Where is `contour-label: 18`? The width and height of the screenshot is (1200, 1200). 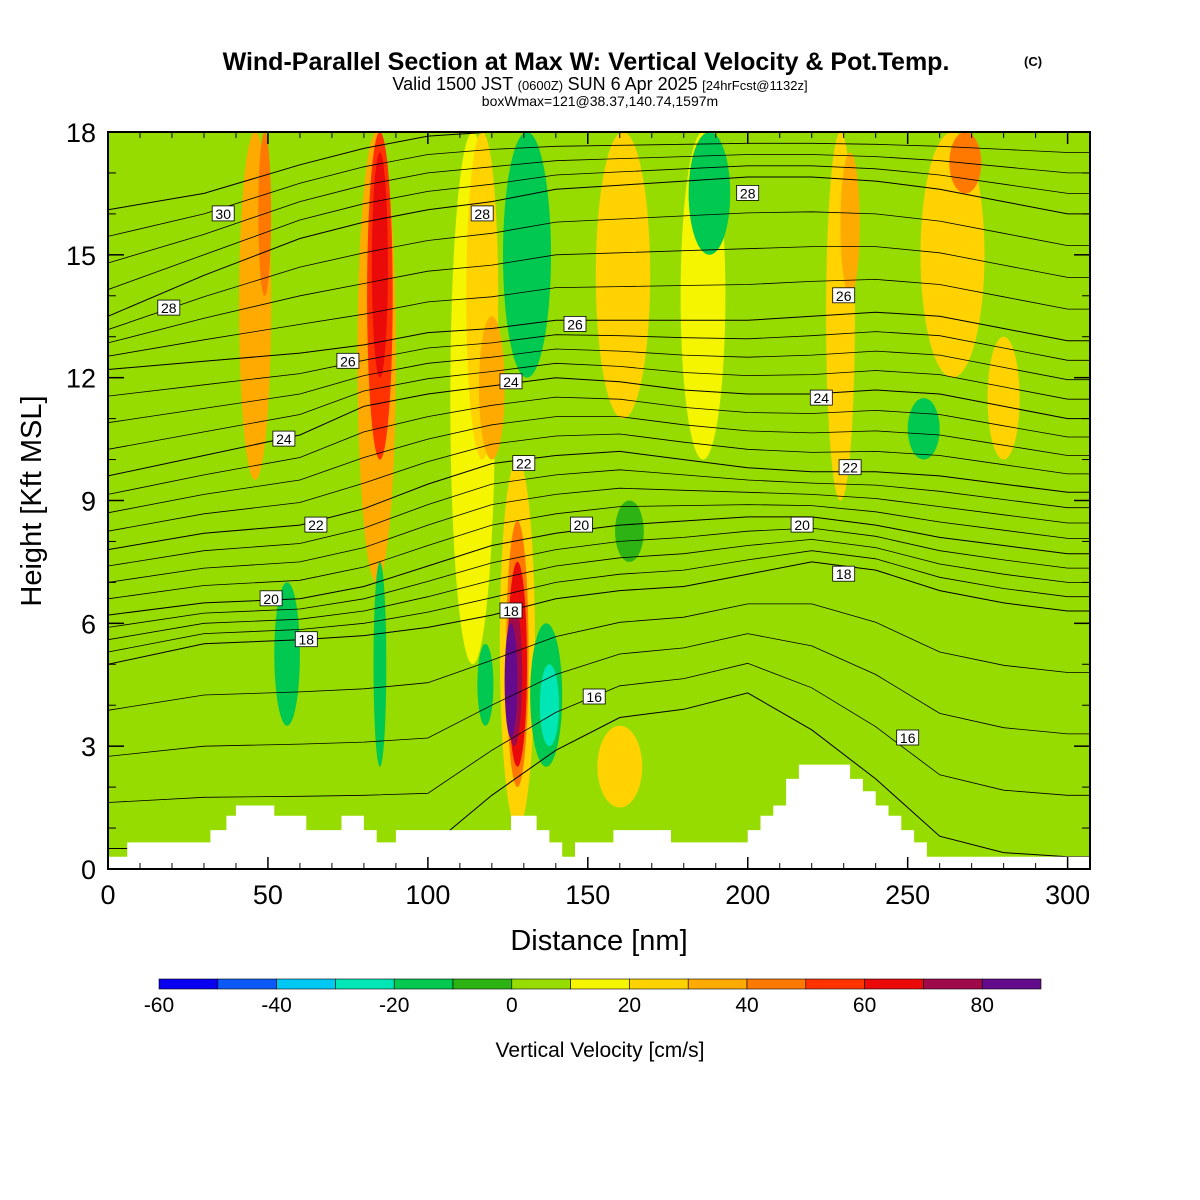 contour-label: 18 is located at coordinates (511, 610).